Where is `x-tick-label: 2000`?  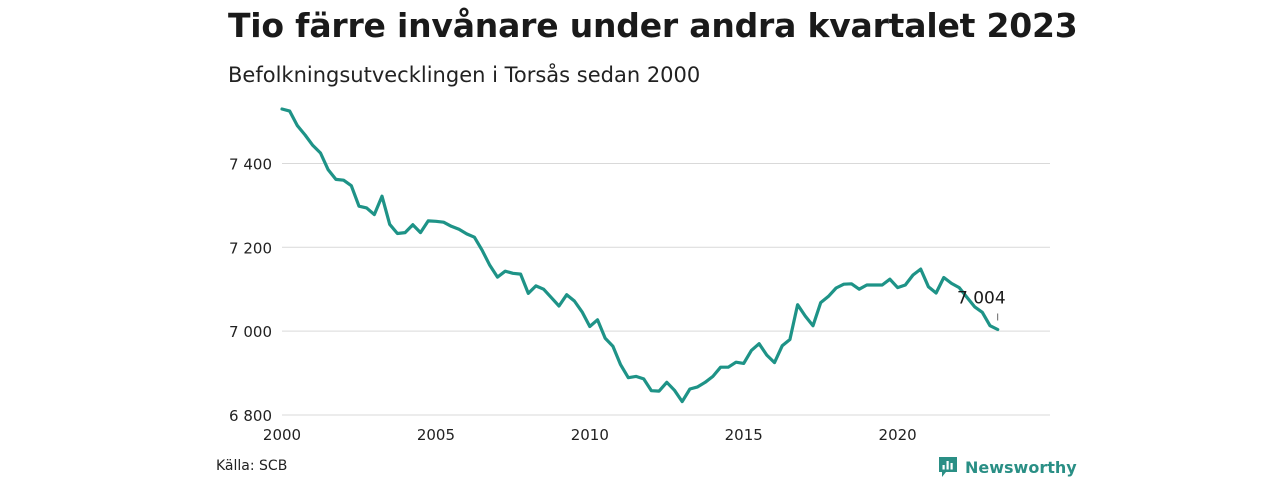 x-tick-label: 2000 is located at coordinates (282, 435).